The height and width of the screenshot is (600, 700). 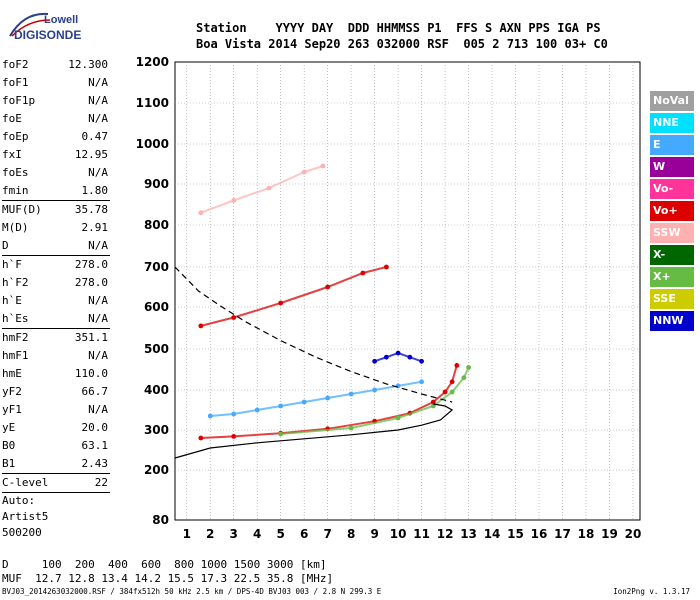 I want to click on header-time-label: DDD HHMMSS P1, so click(x=394, y=28).